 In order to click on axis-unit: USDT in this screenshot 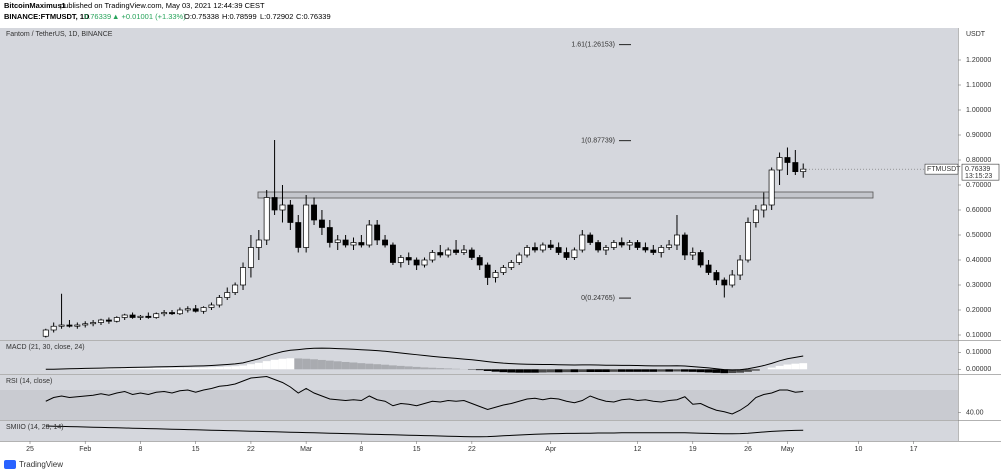, I will do `click(976, 34)`.